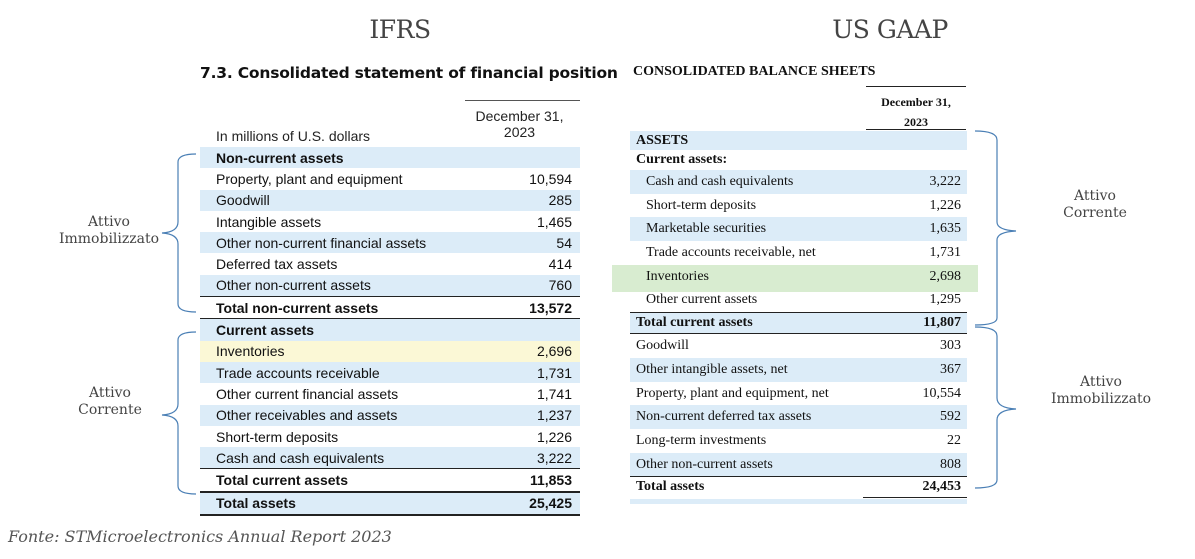 Image resolution: width=1195 pixels, height=559 pixels. I want to click on table-row-grand-total: Total assets 24,453, so click(798, 489).